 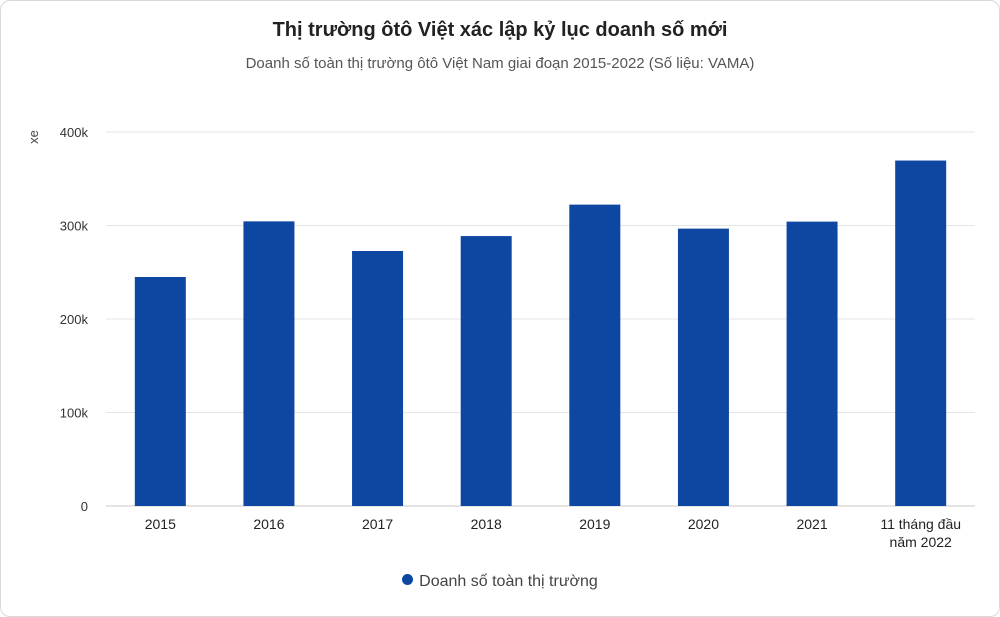 What do you see at coordinates (74, 413) in the screenshot?
I see `y-tick-label: 100k` at bounding box center [74, 413].